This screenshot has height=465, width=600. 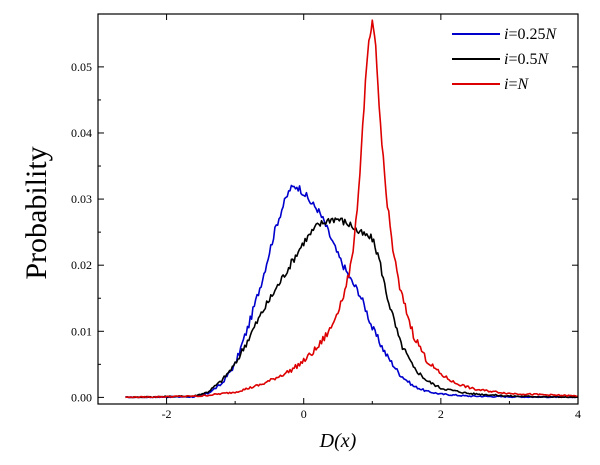 What do you see at coordinates (81, 67) in the screenshot?
I see `y-tick-label: 0.05` at bounding box center [81, 67].